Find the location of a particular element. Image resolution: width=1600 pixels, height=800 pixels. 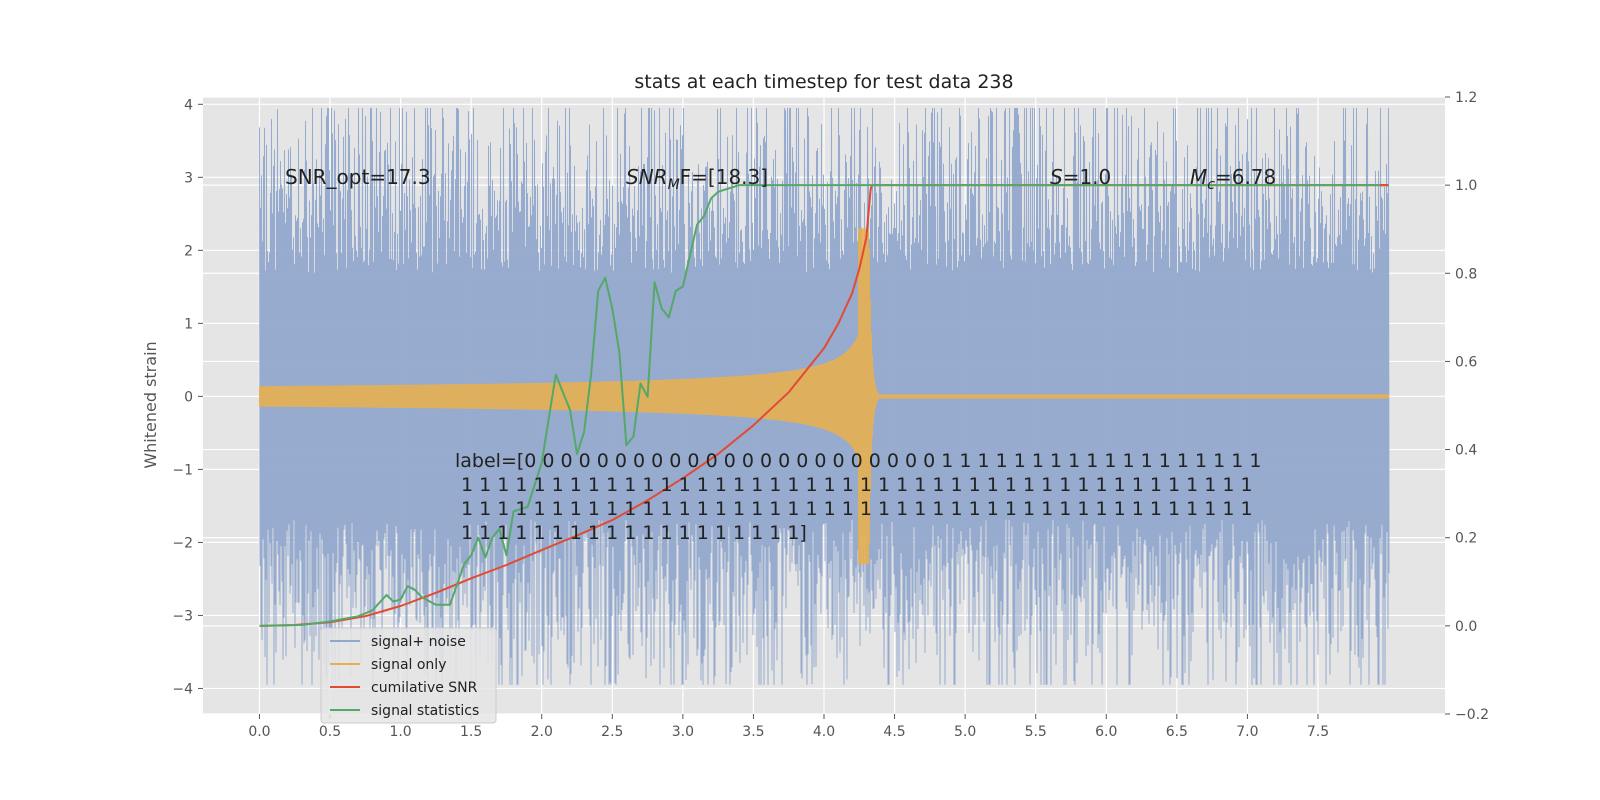

snr-mf-main: SNR is located at coordinates (647, 177).